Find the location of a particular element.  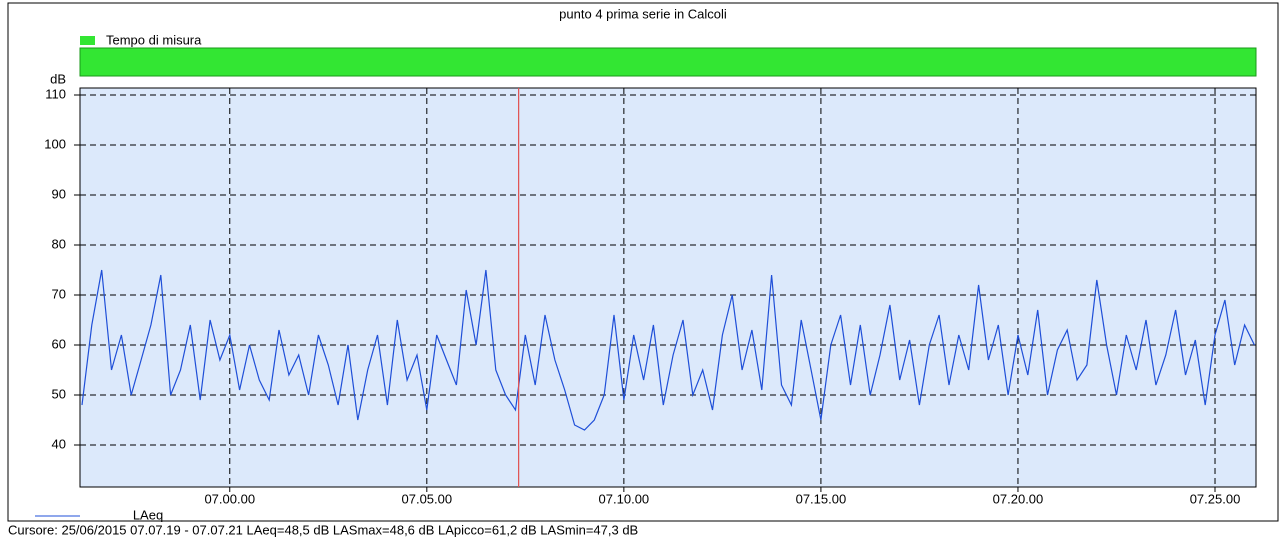

y-tick-label: 80 is located at coordinates (59, 243).